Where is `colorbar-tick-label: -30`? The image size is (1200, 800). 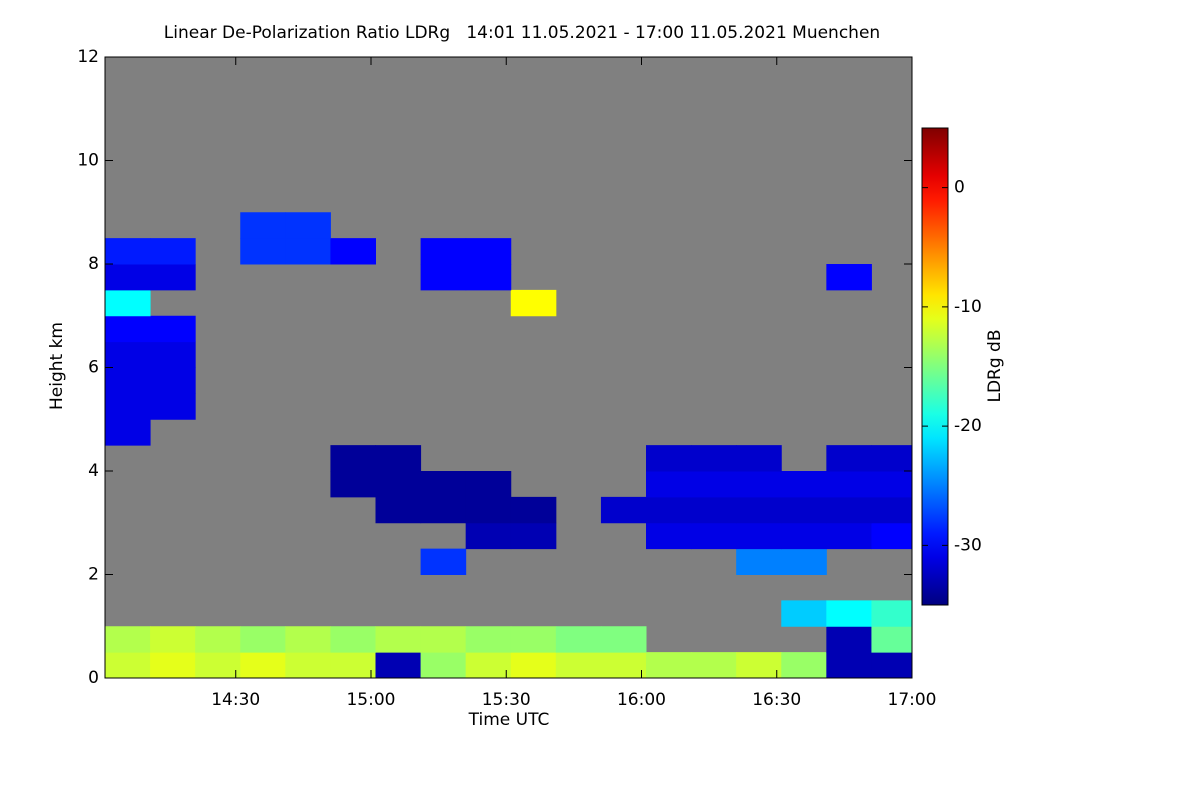 colorbar-tick-label: -30 is located at coordinates (968, 545).